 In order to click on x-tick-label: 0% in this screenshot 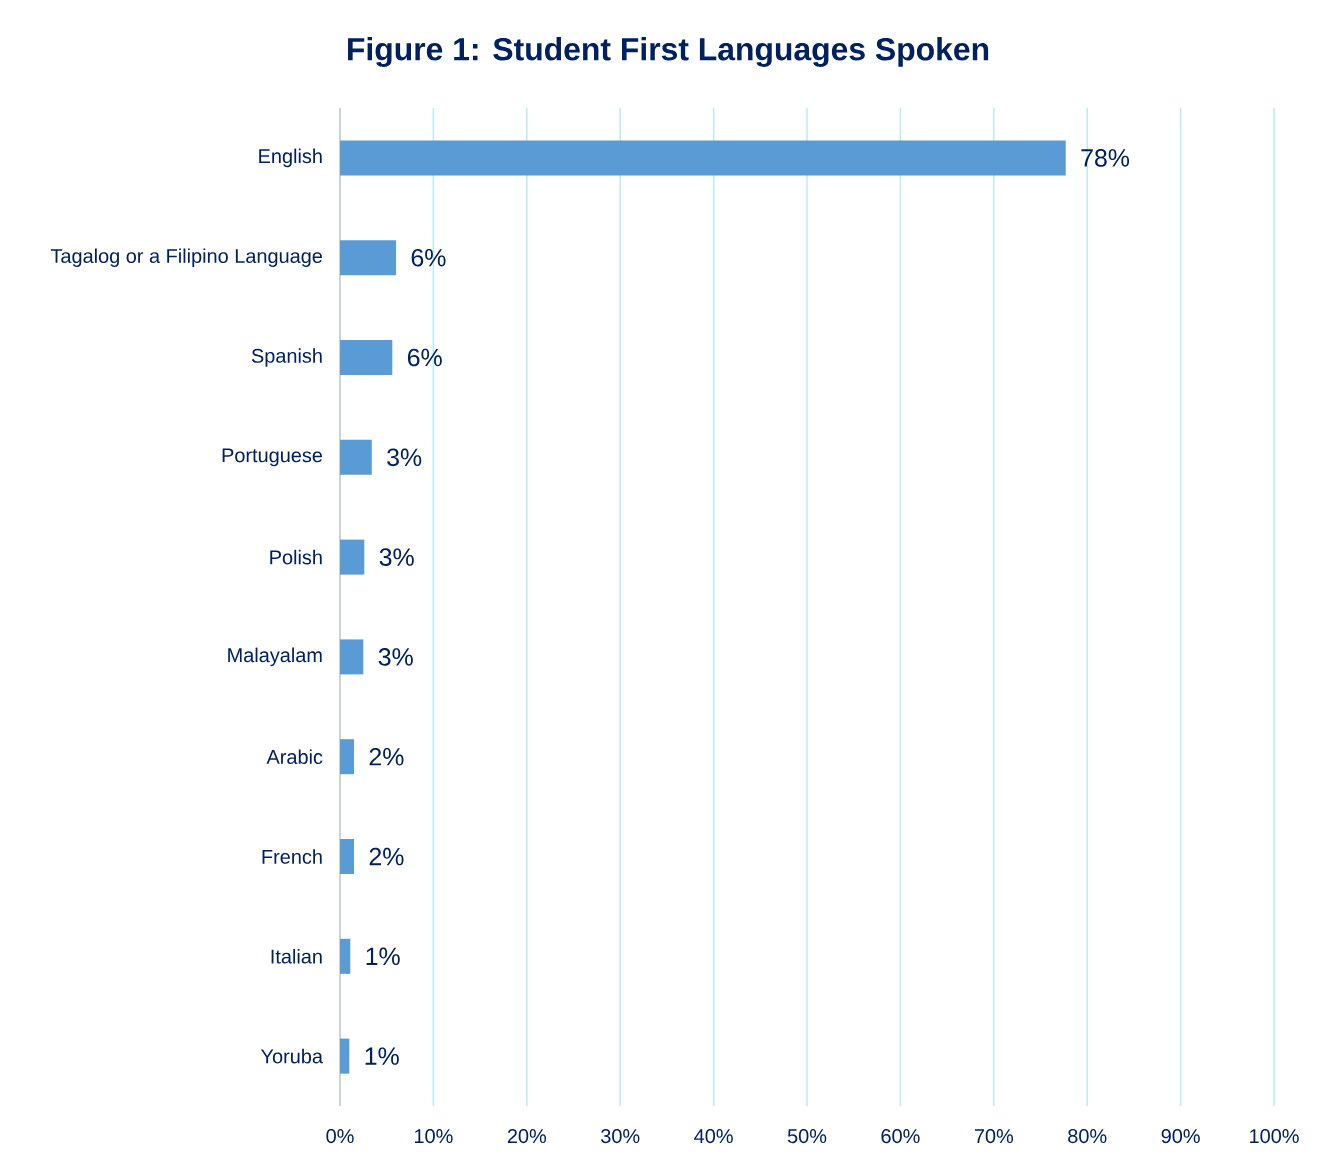, I will do `click(340, 1136)`.